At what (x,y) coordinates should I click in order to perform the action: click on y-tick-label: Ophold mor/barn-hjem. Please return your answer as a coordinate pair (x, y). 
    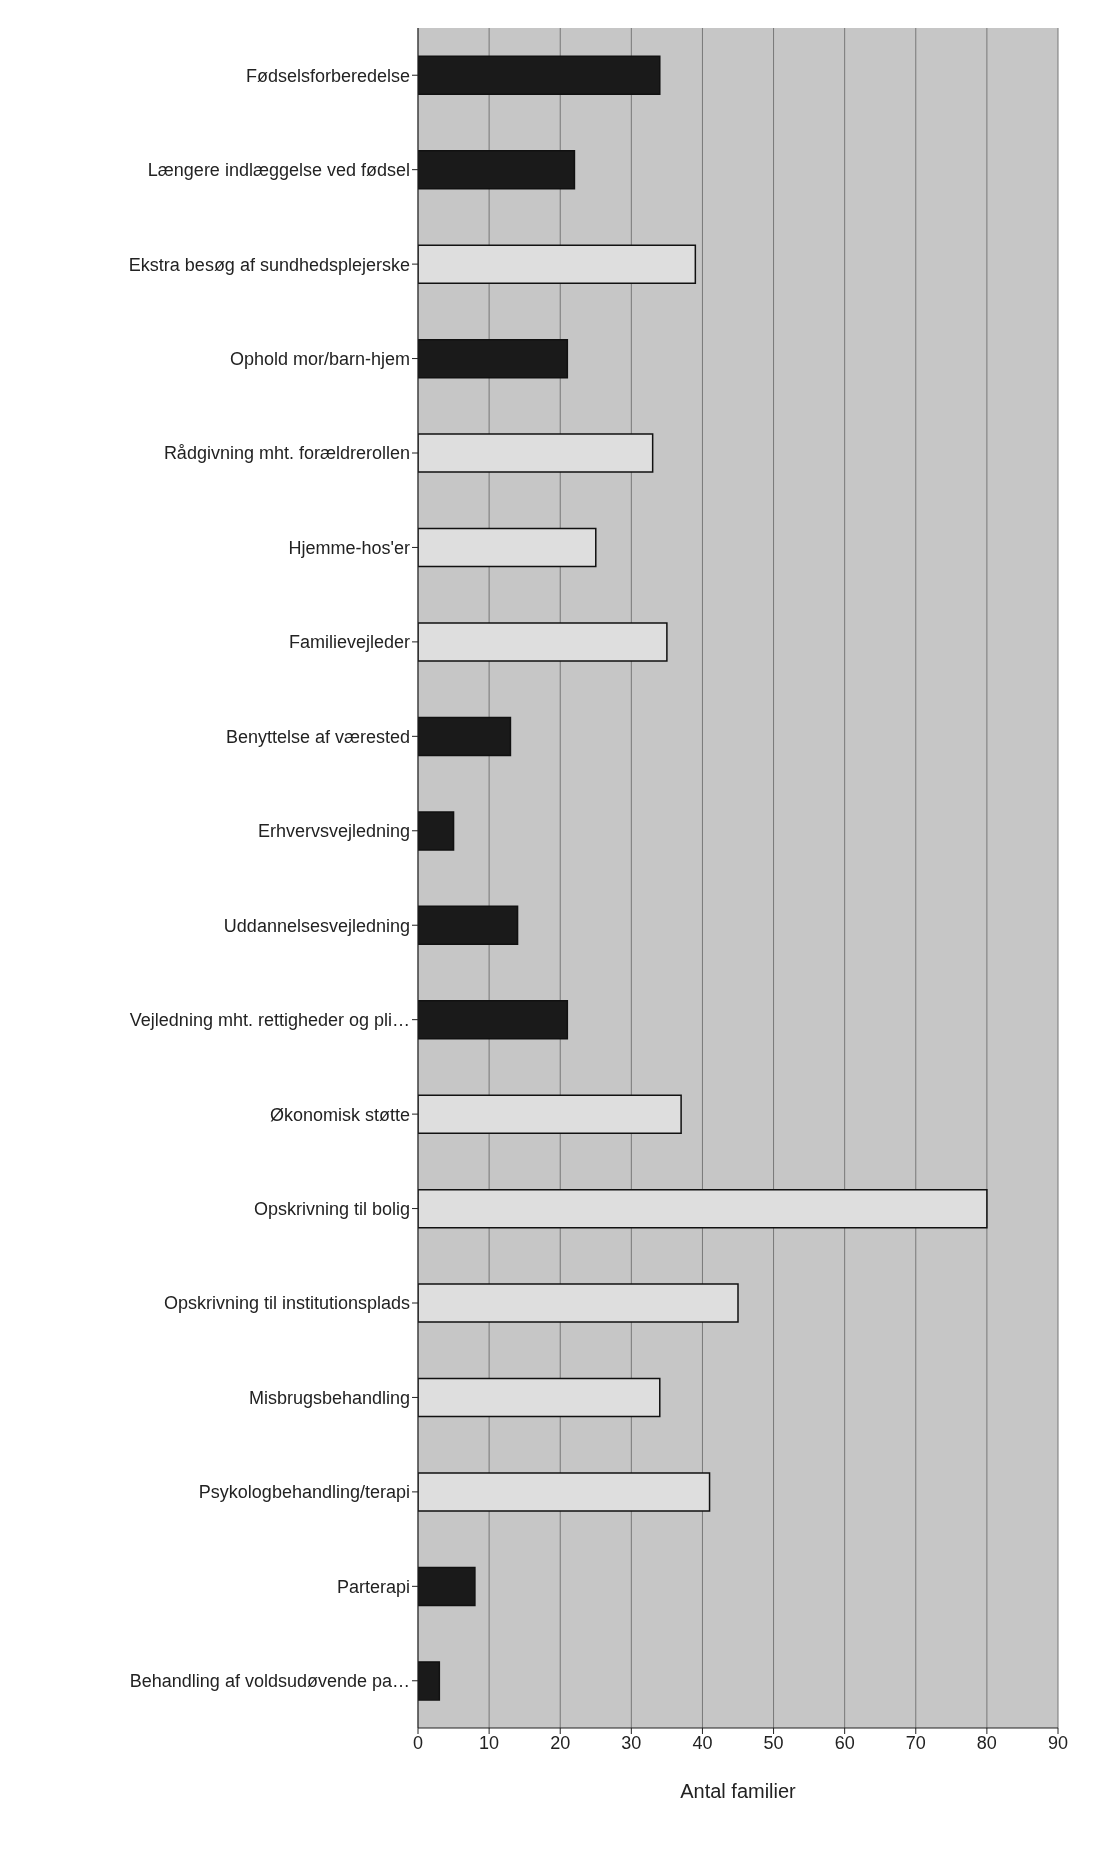
    Looking at the image, I should click on (319, 358).